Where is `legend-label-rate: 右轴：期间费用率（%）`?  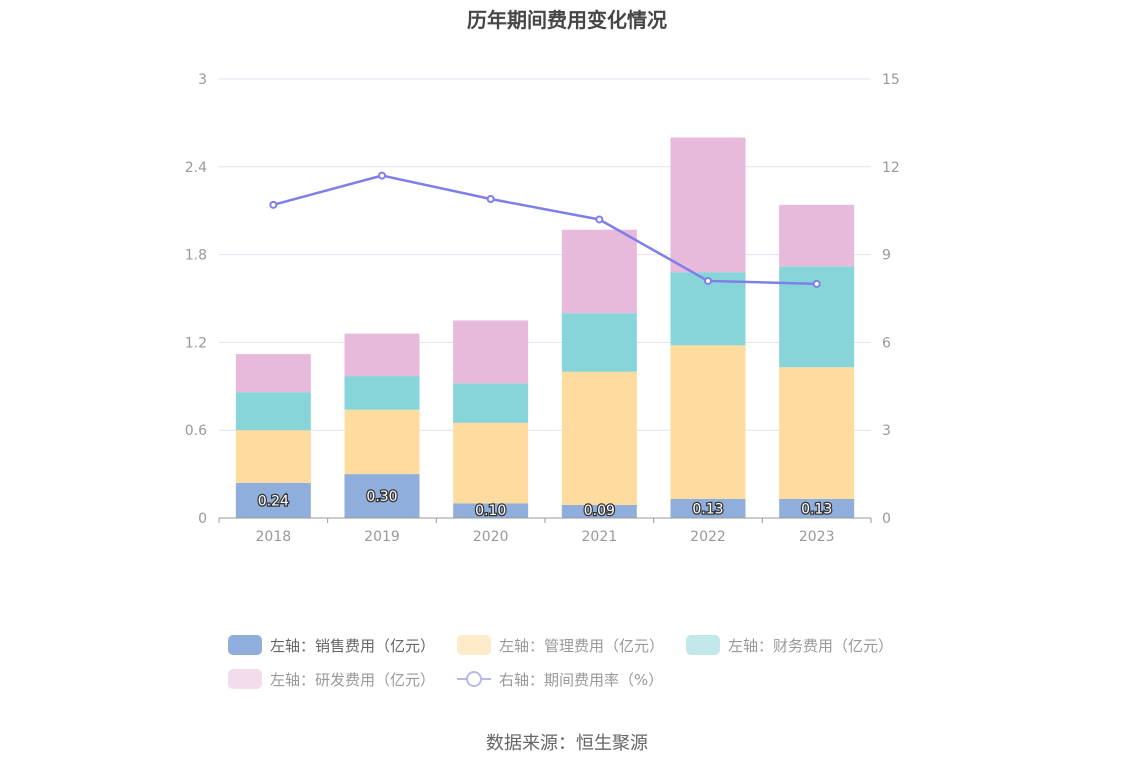
legend-label-rate: 右轴：期间费用率（%） is located at coordinates (581, 679).